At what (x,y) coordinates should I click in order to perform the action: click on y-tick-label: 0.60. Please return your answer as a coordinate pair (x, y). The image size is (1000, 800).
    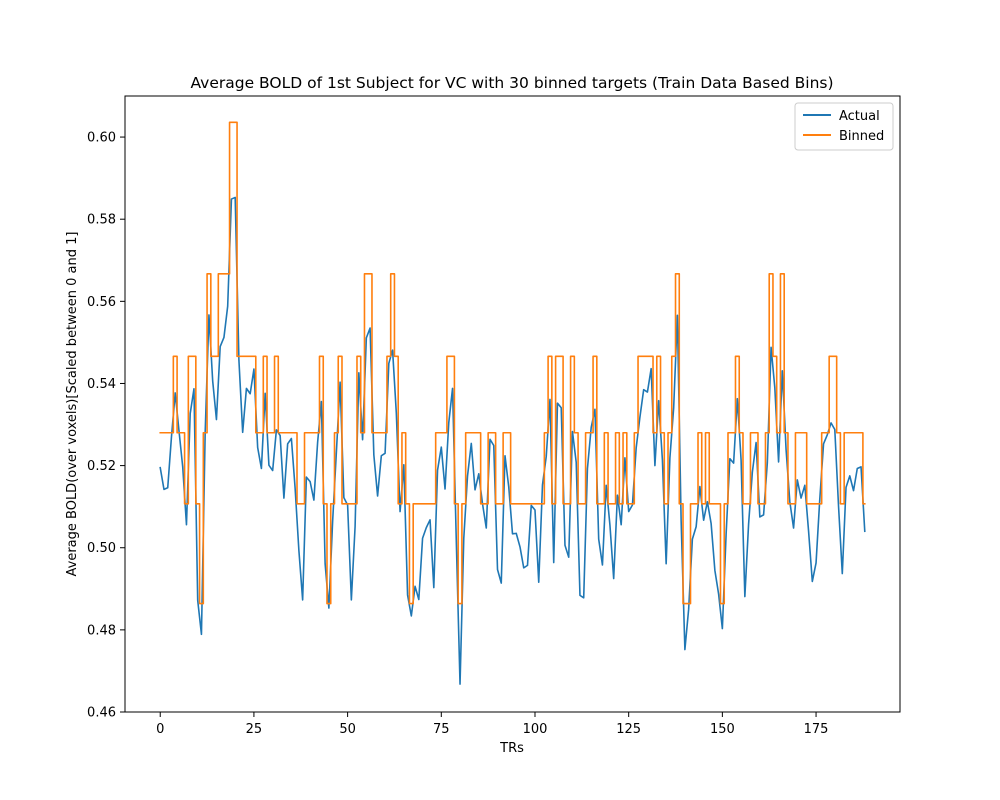
    Looking at the image, I should click on (101, 138).